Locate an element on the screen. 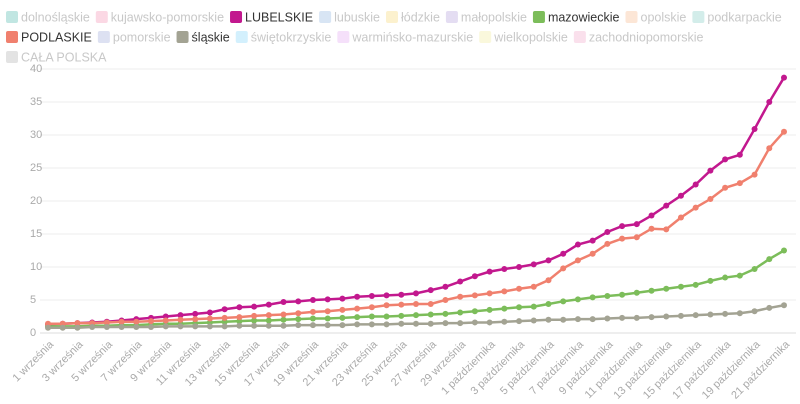 Image resolution: width=800 pixels, height=404 pixels. legend-item: lubuskie is located at coordinates (349, 17).